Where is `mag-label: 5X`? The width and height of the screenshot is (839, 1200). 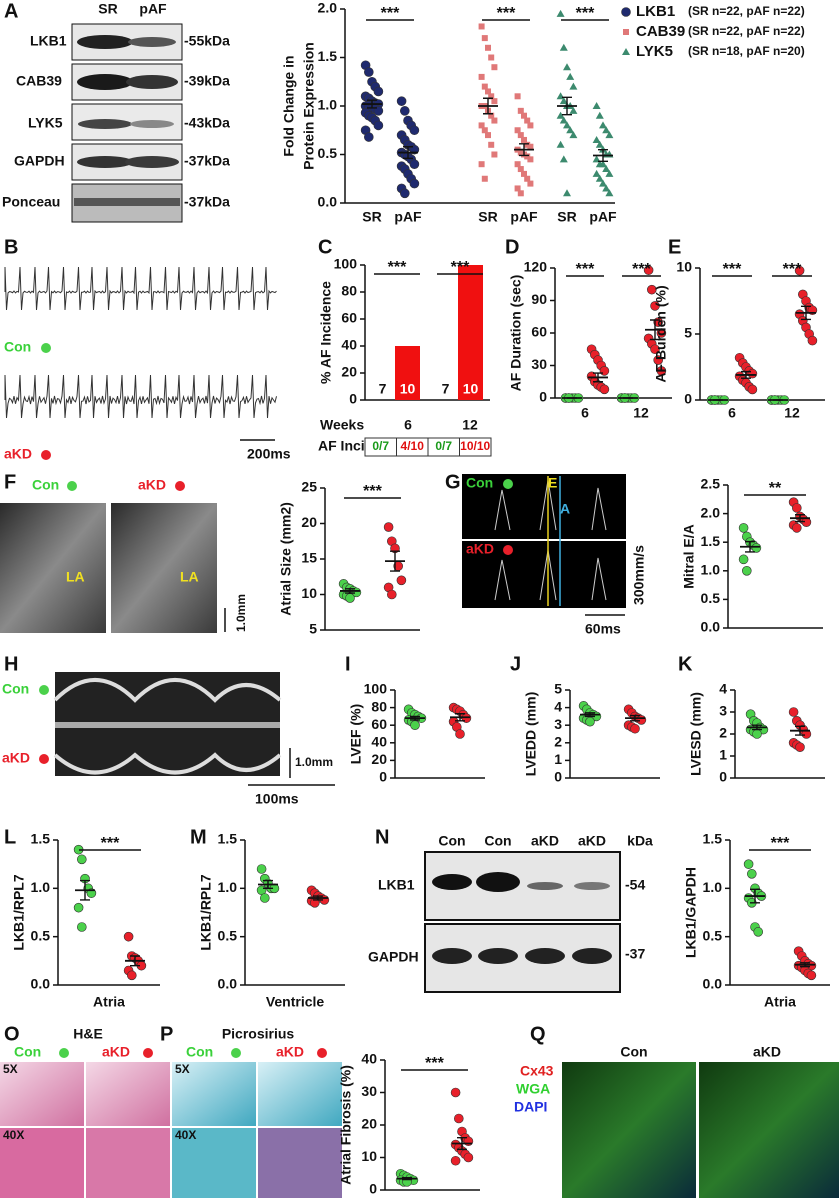
mag-label: 5X is located at coordinates (182, 1069).